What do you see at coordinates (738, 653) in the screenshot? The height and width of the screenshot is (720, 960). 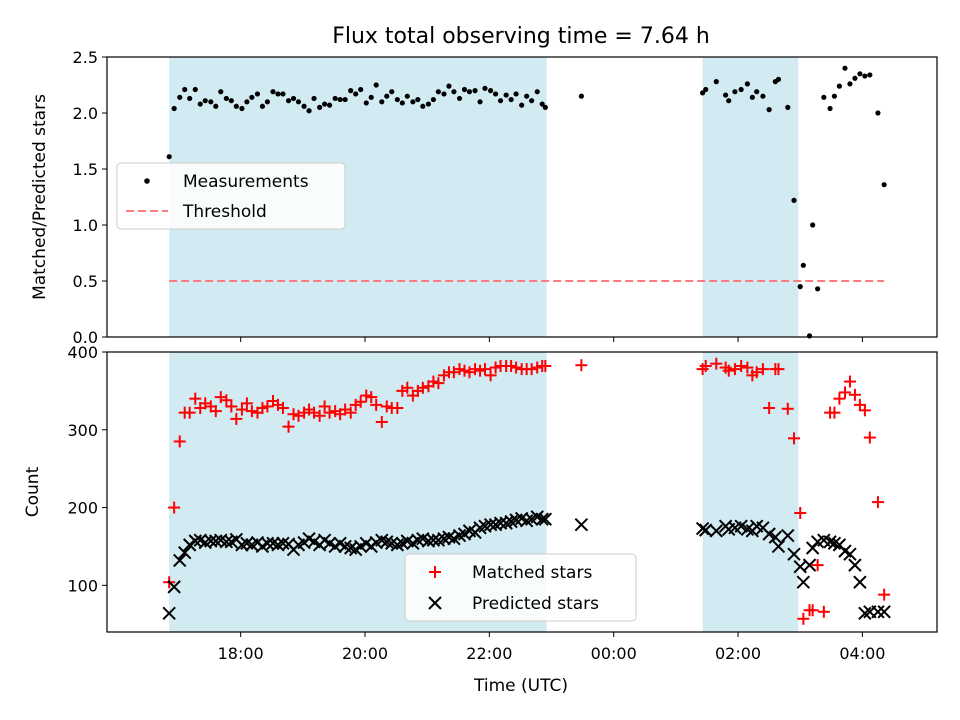 I see `x-tick-label: 02:00` at bounding box center [738, 653].